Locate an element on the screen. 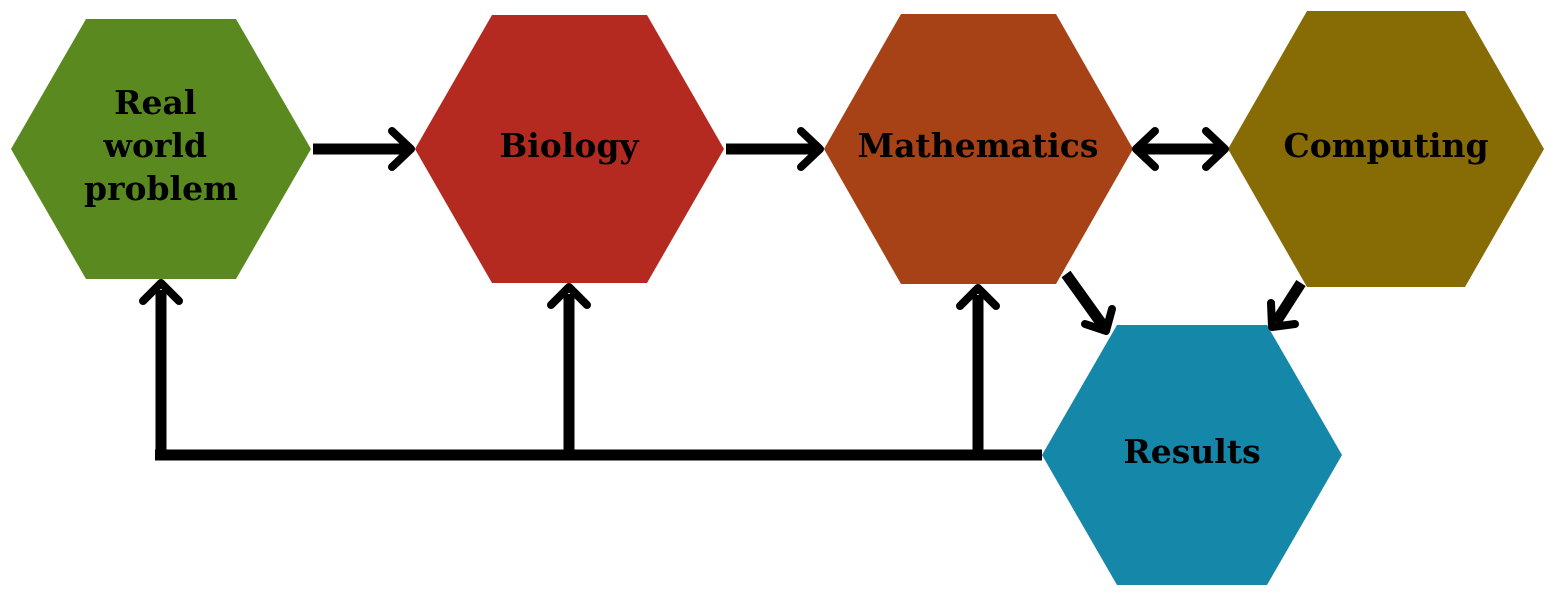  real-world-problem-label: Real world problem is located at coordinates (161, 145).